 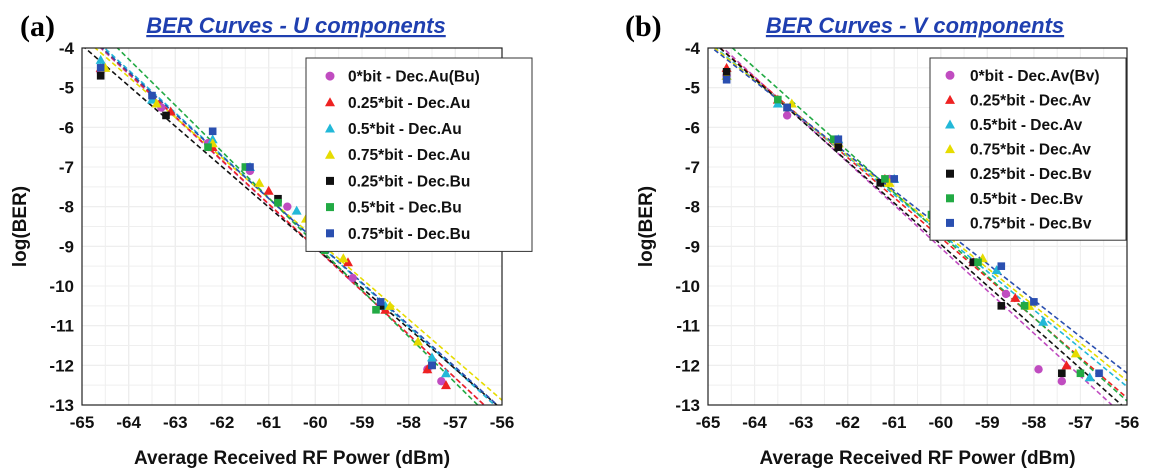 What do you see at coordinates (62, 326) in the screenshot?
I see `y-tick-label: -11` at bounding box center [62, 326].